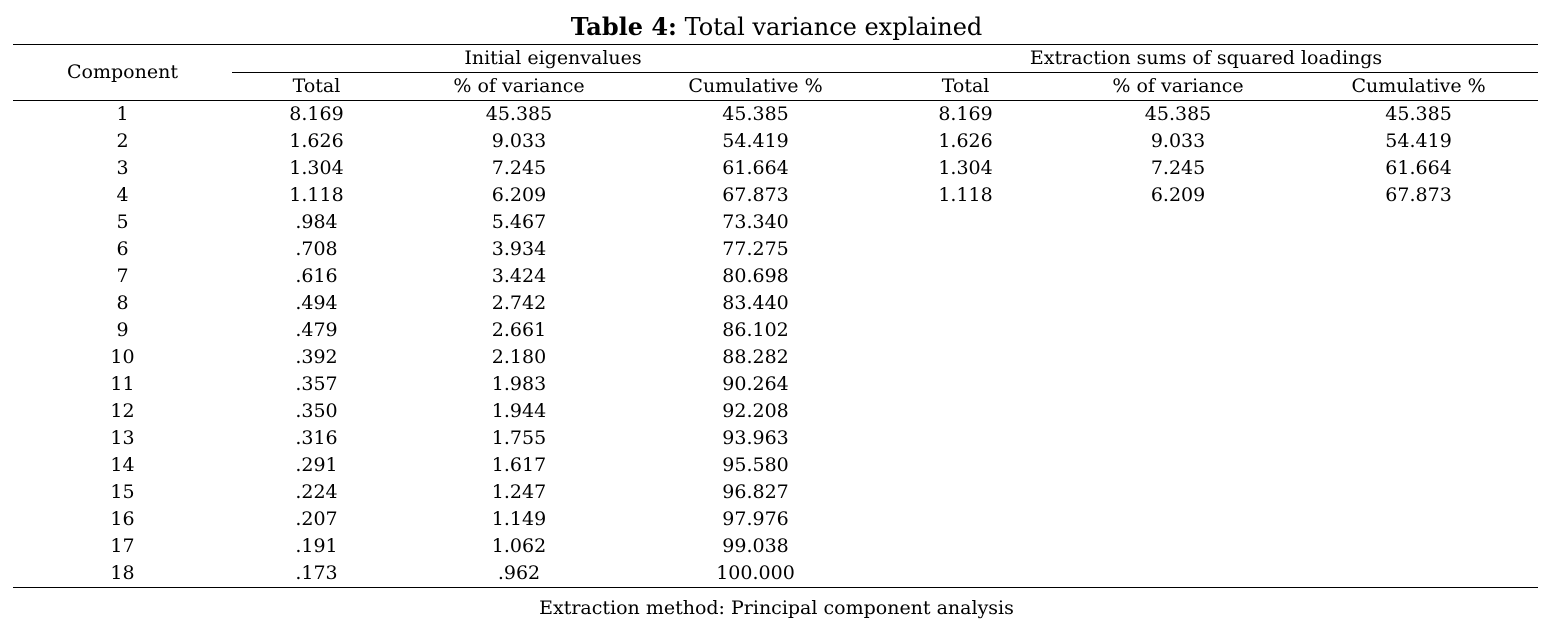 The width and height of the screenshot is (1565, 622). What do you see at coordinates (316, 303) in the screenshot?
I see `initial-total-cell: .494` at bounding box center [316, 303].